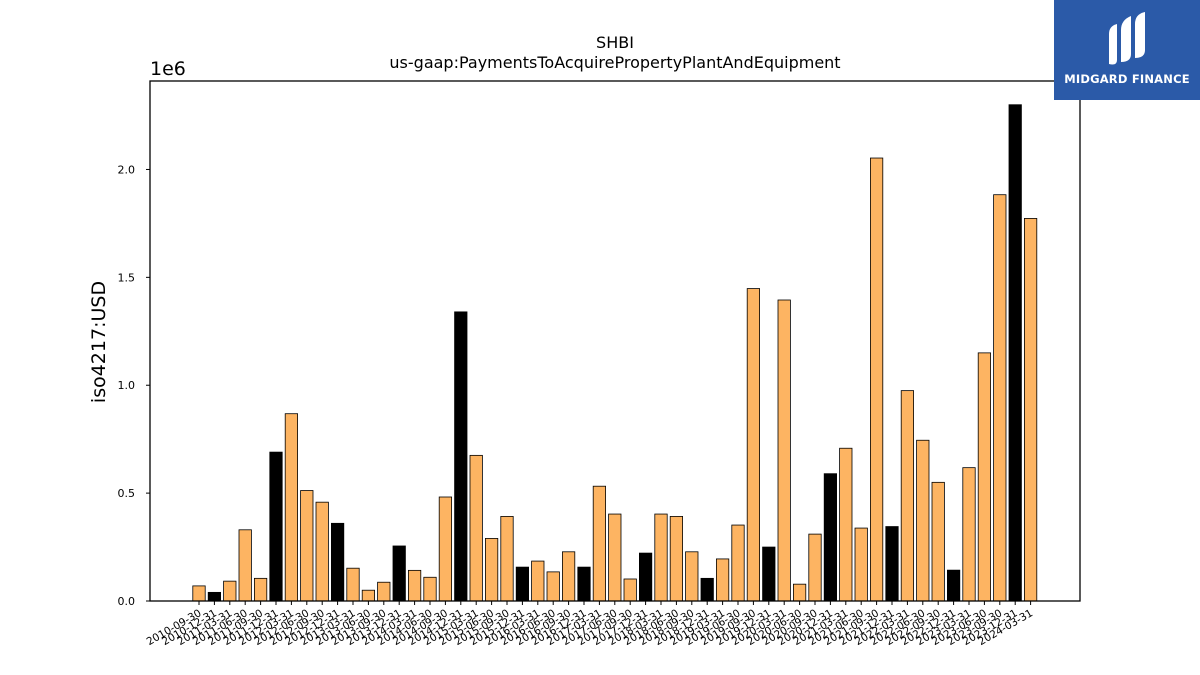 The image size is (1200, 675). Describe the element at coordinates (127, 493) in the screenshot. I see `y-tick-label: 0.5` at that location.